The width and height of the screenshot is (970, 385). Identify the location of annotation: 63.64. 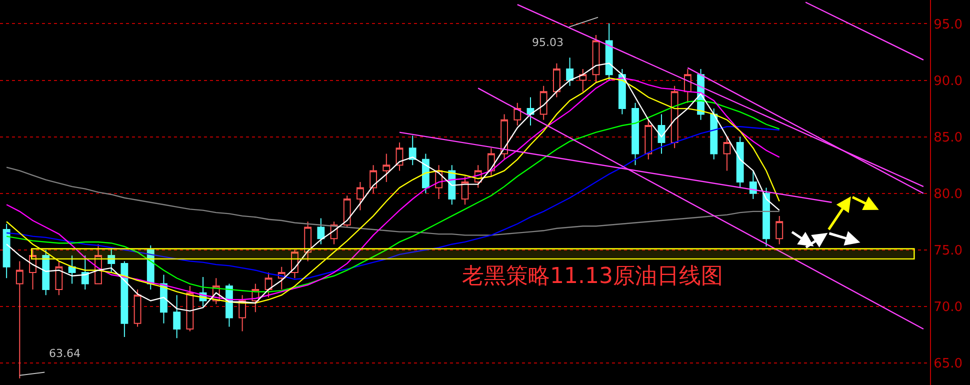
(64, 353).